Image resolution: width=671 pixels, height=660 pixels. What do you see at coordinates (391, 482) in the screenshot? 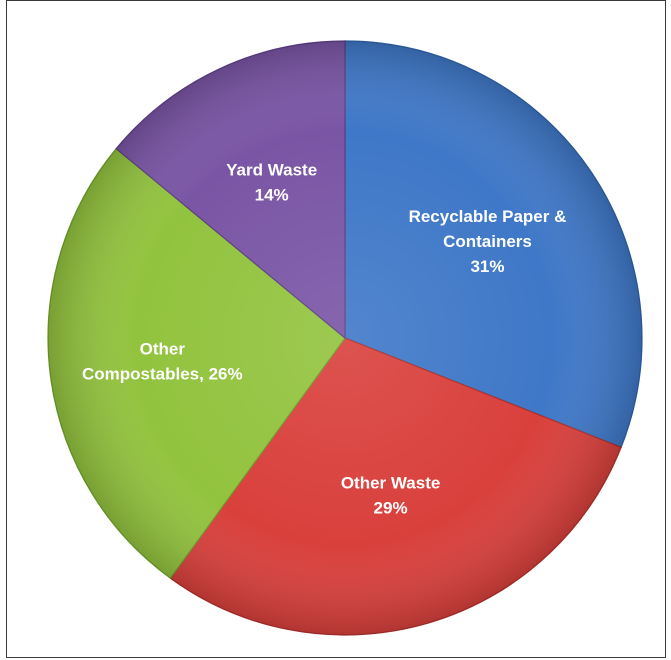
I see `slice-label-line: Other Waste` at bounding box center [391, 482].